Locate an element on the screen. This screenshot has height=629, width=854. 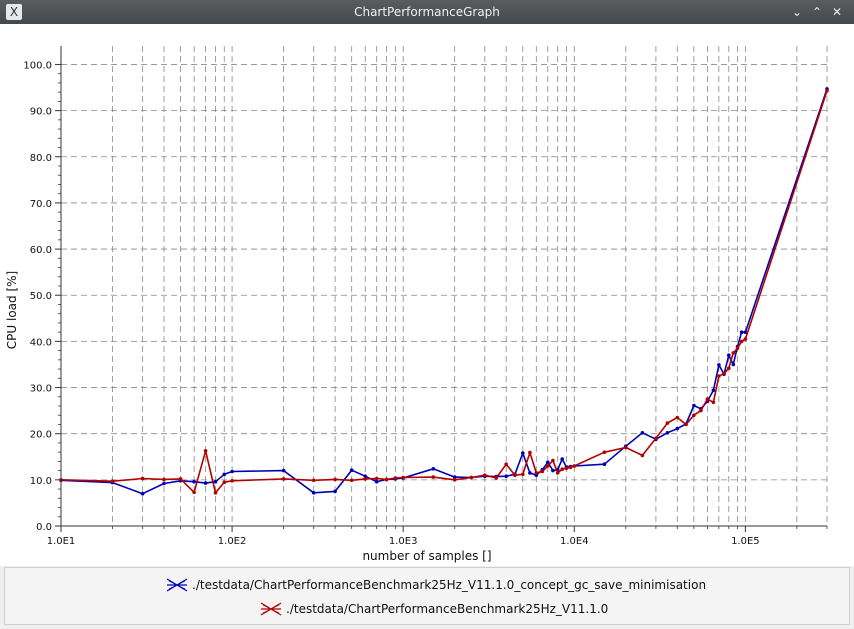
y-tick-label: 60.0 is located at coordinates (41, 250).